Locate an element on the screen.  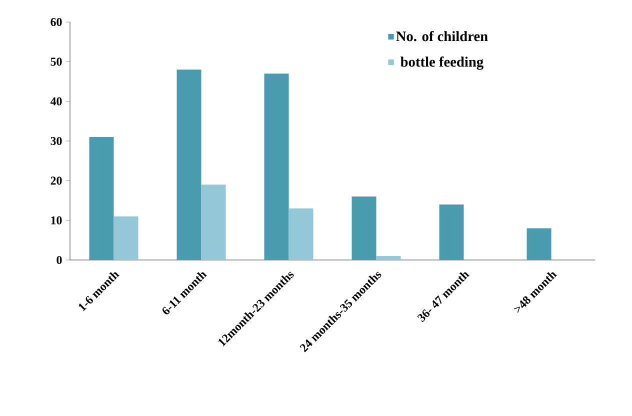
legend-label: No. of children is located at coordinates (442, 36).